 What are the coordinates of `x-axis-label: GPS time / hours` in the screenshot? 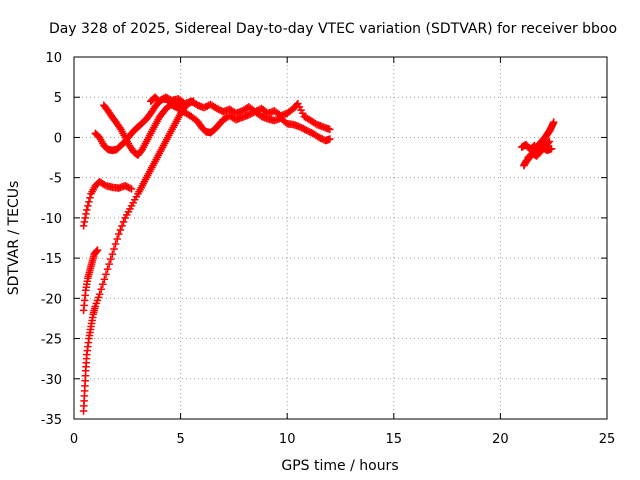 It's located at (339, 466).